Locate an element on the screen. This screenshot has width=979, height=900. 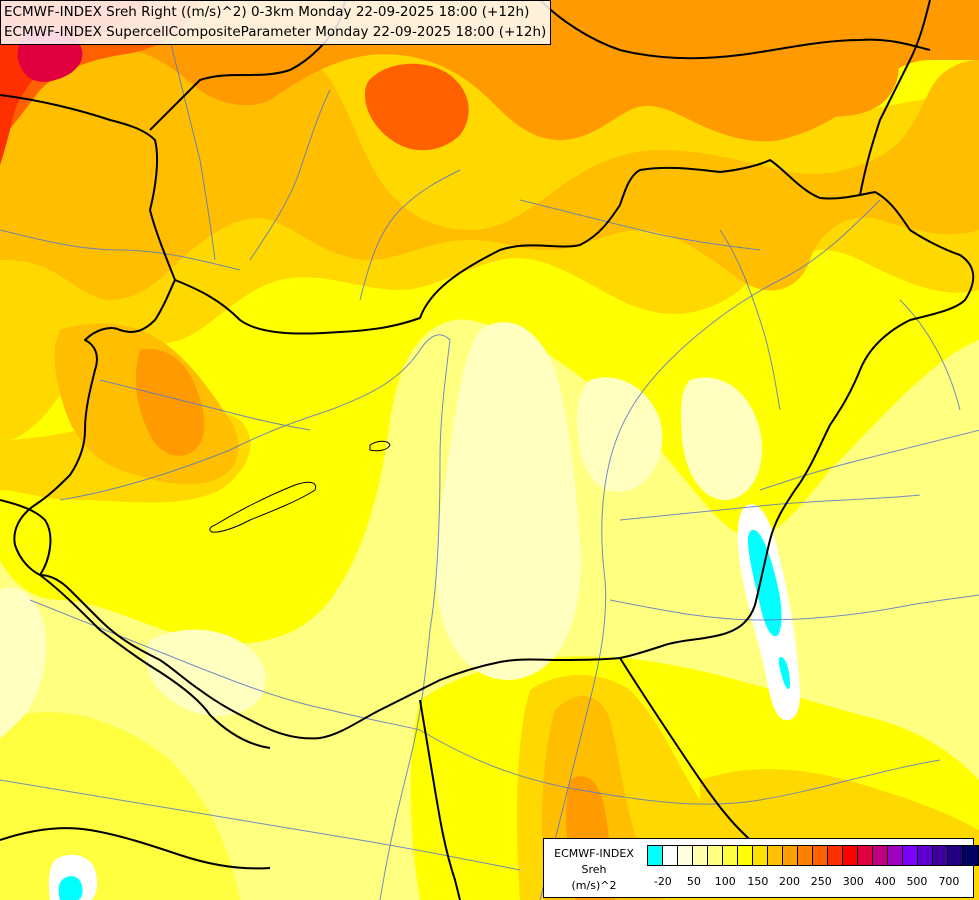
river-hron is located at coordinates (410, 235).